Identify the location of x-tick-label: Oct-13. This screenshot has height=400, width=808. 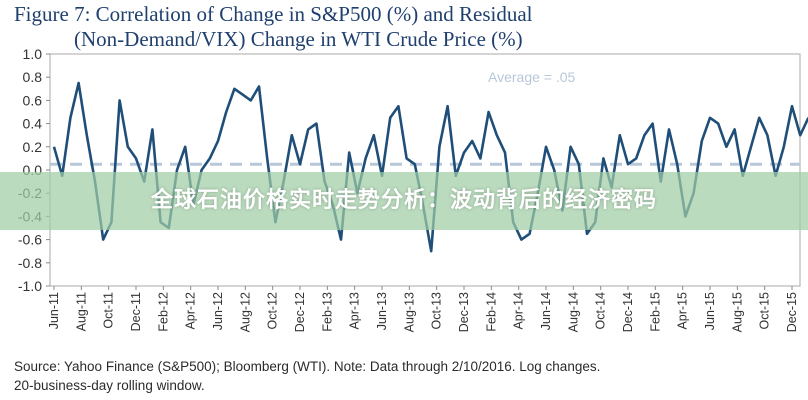
(437, 311).